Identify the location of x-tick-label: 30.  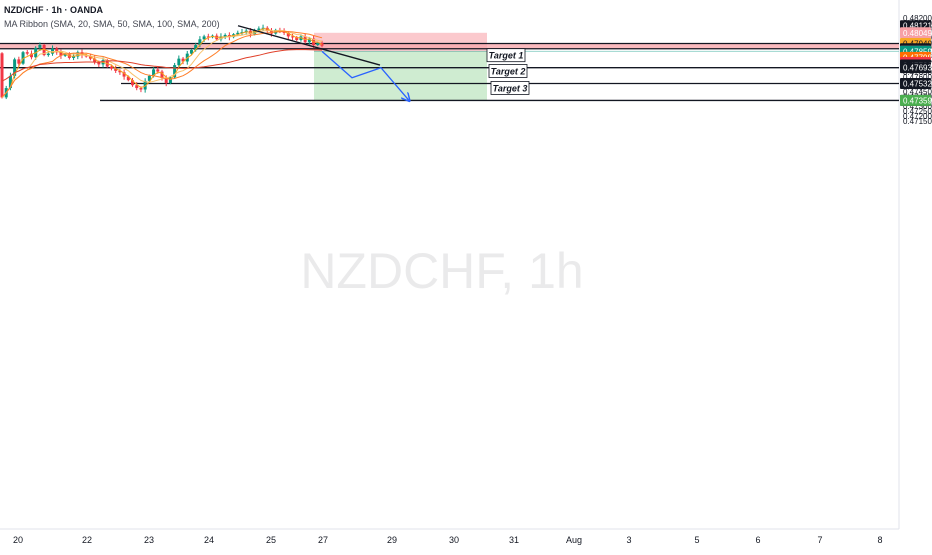
(454, 540).